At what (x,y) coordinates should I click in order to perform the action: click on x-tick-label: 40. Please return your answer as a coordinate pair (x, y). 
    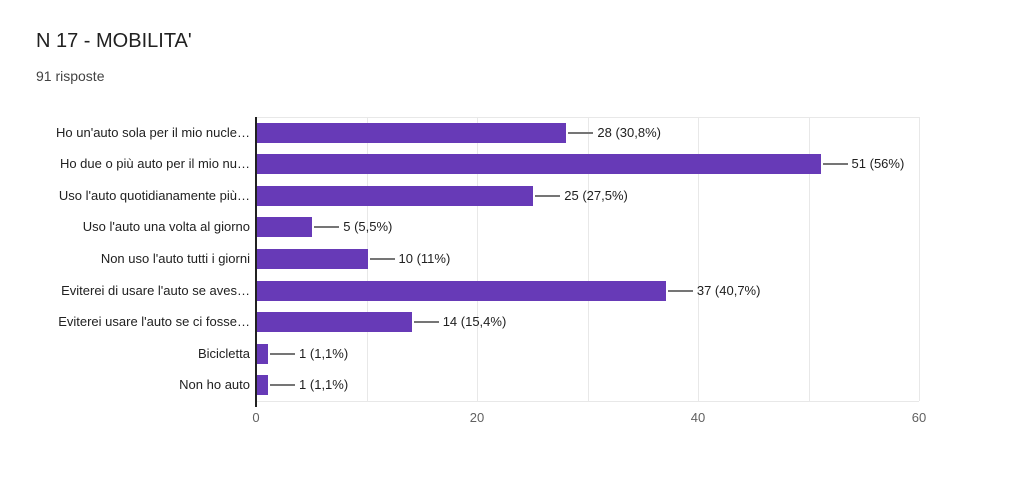
    Looking at the image, I should click on (698, 417).